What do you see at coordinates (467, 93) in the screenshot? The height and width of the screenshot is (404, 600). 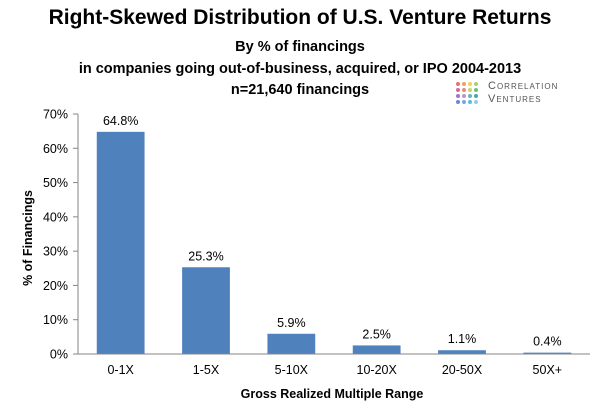 I see `logo-dots-icon` at bounding box center [467, 93].